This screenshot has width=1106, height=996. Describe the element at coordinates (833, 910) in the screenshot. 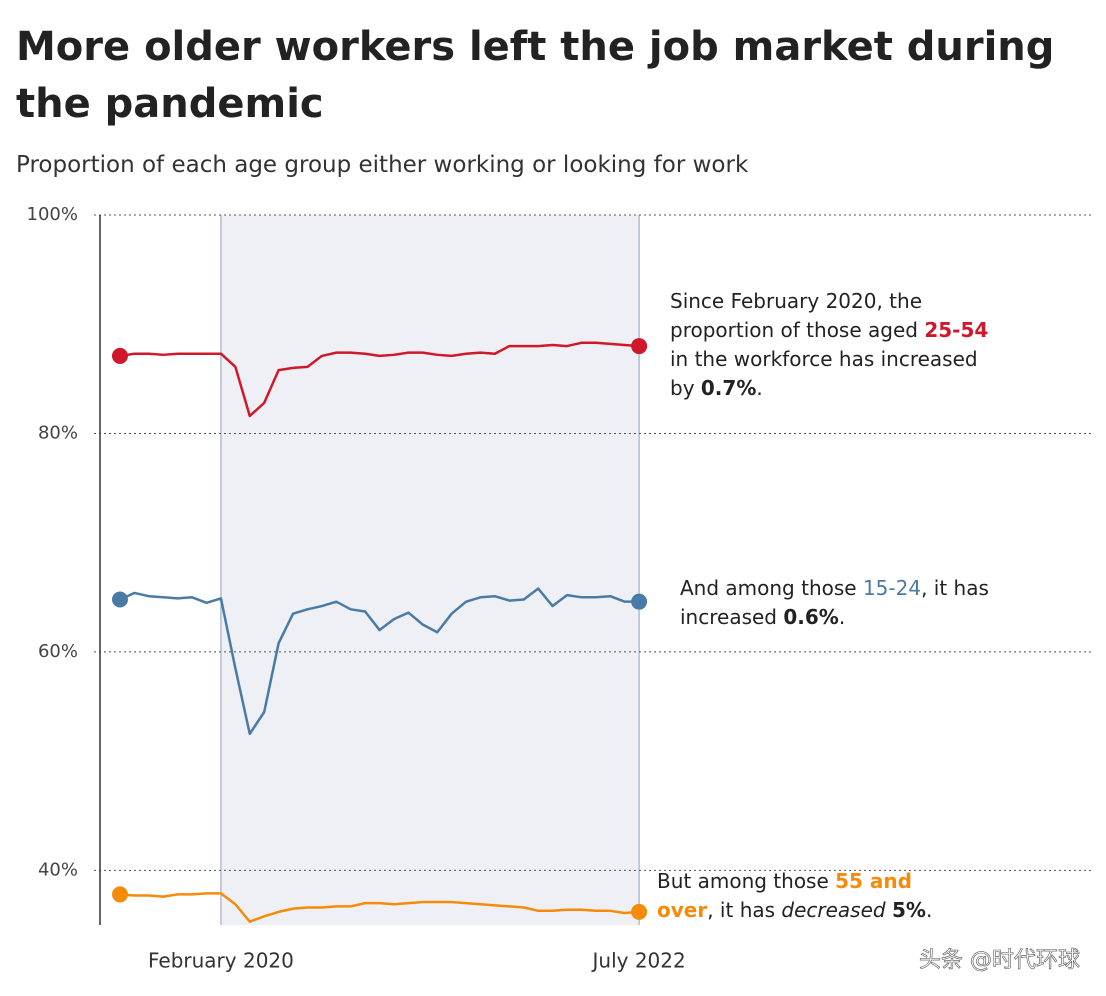

I see `annotation-text: decreased` at that location.